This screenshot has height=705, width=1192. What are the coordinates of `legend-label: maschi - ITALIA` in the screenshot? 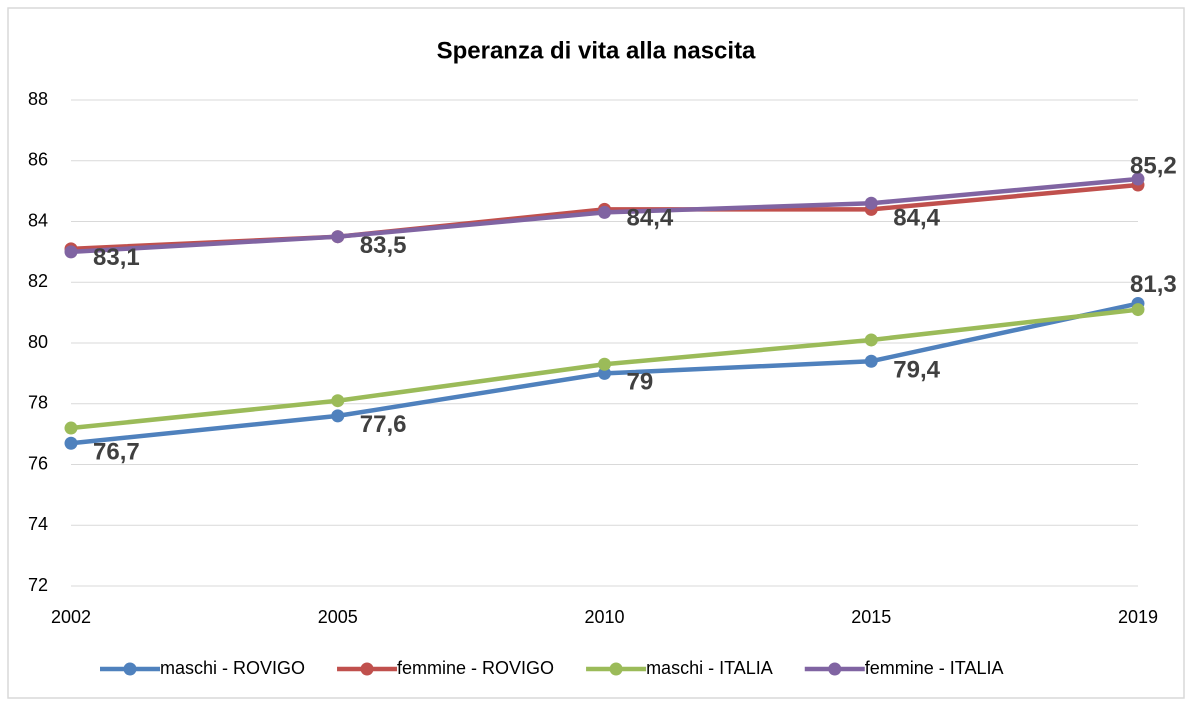 It's located at (709, 668).